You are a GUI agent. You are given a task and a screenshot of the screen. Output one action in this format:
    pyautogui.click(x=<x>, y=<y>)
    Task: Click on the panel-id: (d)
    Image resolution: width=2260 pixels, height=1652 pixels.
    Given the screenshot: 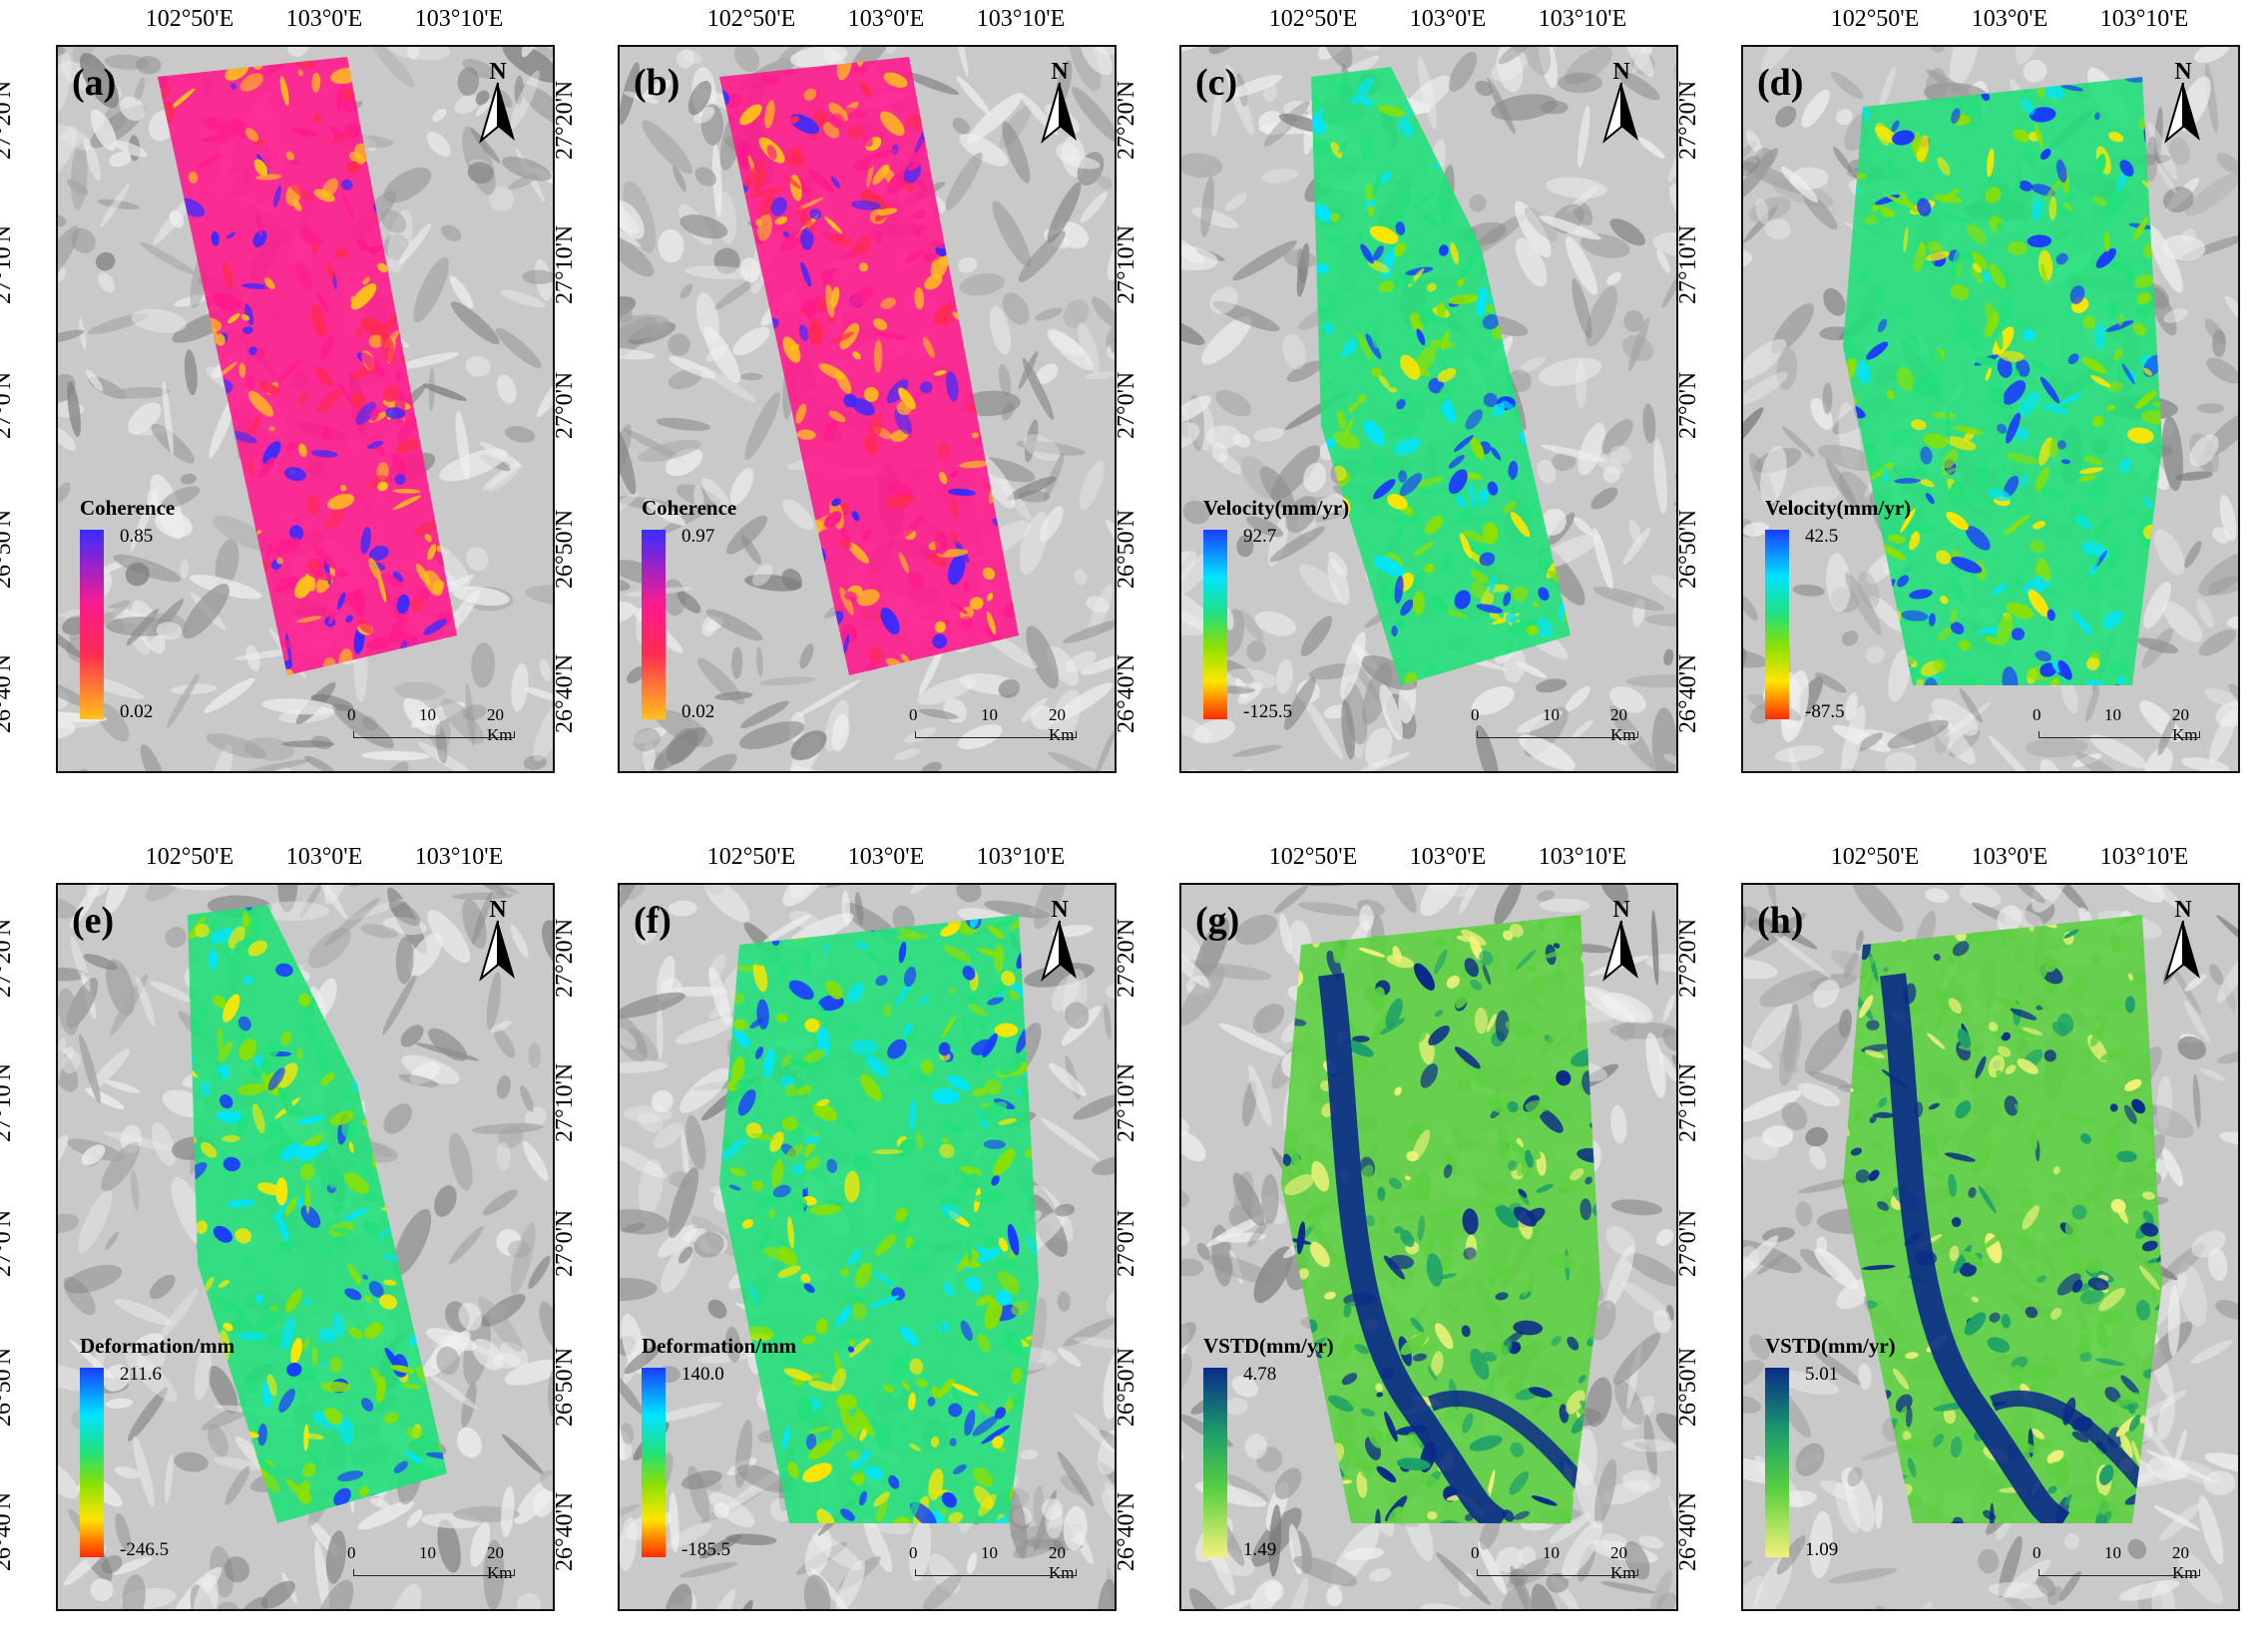 What is the action you would take?
    pyautogui.click(x=1781, y=83)
    